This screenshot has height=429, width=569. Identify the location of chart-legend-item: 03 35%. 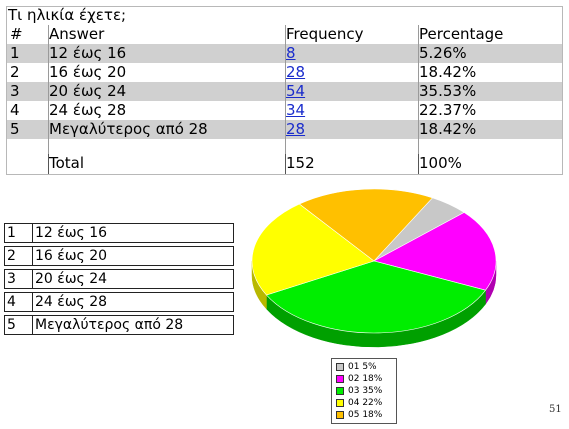
(364, 391).